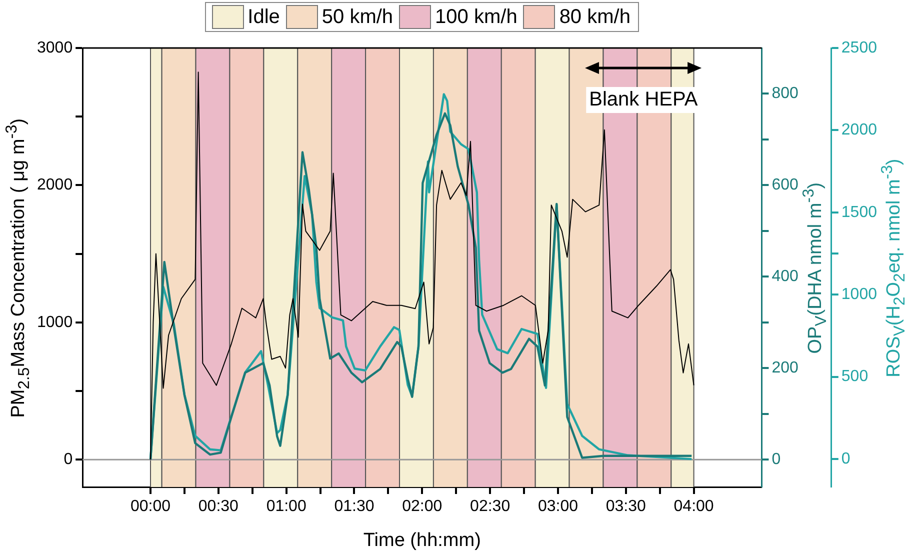  Describe the element at coordinates (68, 459) in the screenshot. I see `y-tick-label: 0` at that location.